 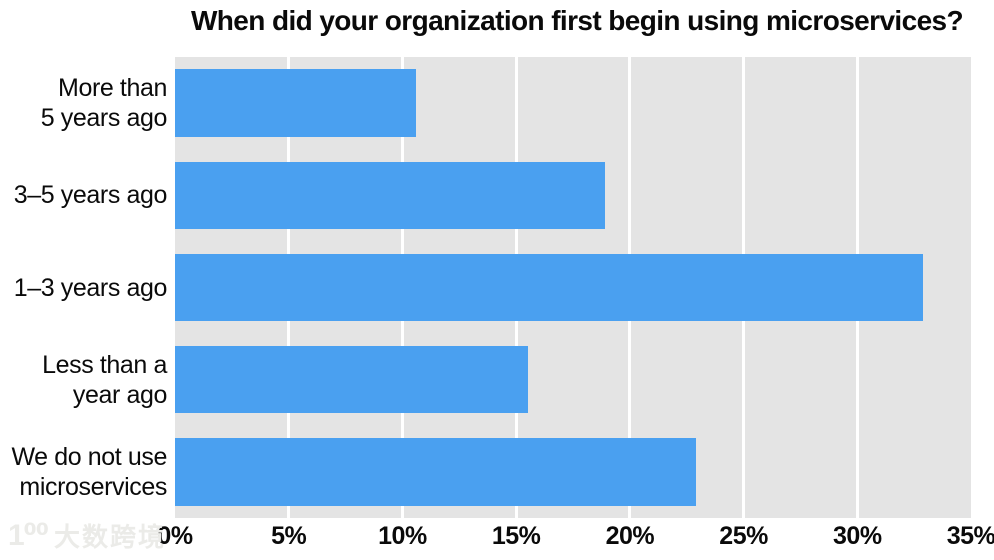 What do you see at coordinates (970, 536) in the screenshot?
I see `x-tick-35pct: 35%` at bounding box center [970, 536].